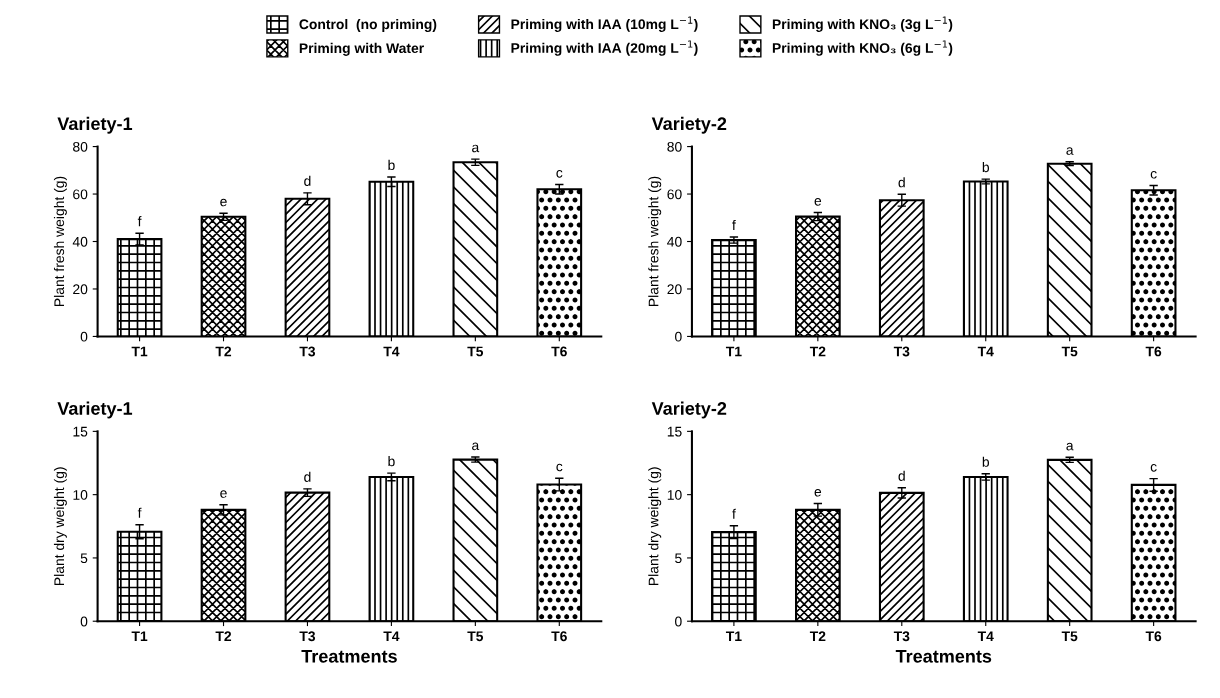 This screenshot has width=1220, height=698. Describe the element at coordinates (368, 25) in the screenshot. I see `legend-label: Control (no priming)` at that location.